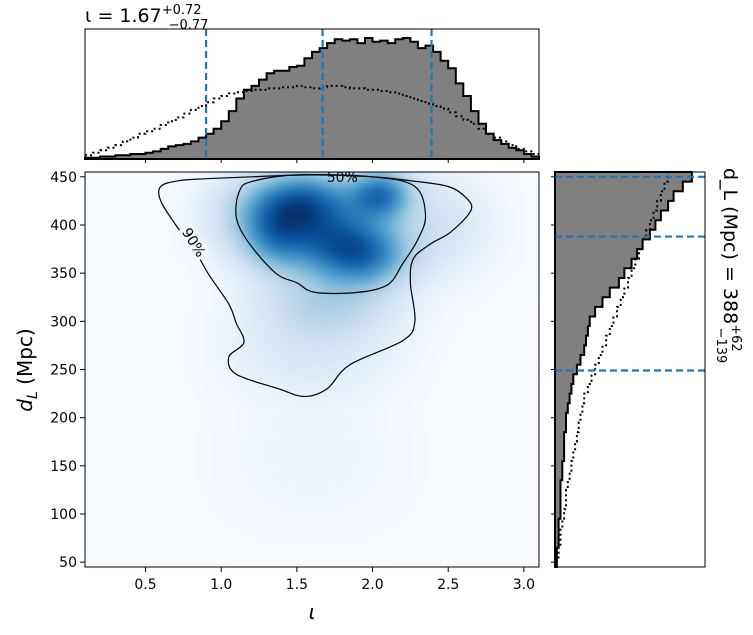 The image size is (753, 635). I want to click on right-marginal-prior, so click(612, 369).